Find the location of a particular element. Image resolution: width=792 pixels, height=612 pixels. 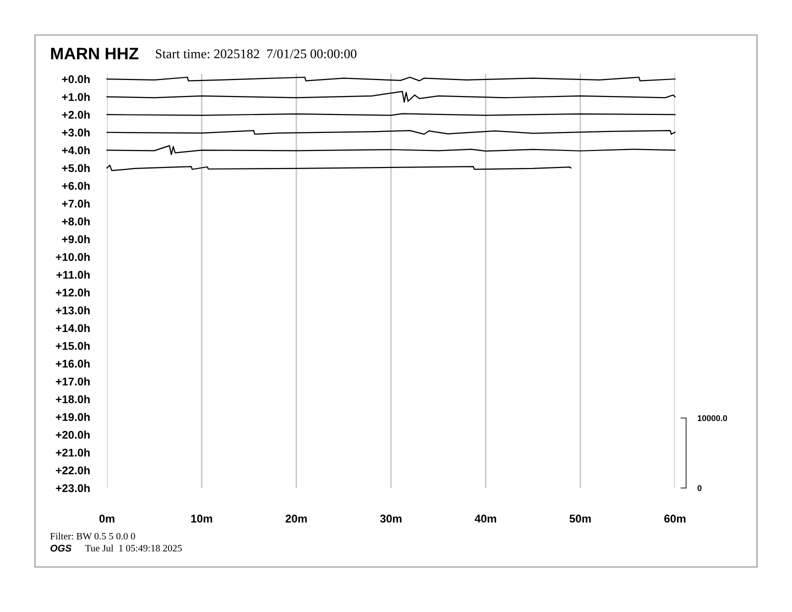

x-tick-label: 60m is located at coordinates (675, 518).